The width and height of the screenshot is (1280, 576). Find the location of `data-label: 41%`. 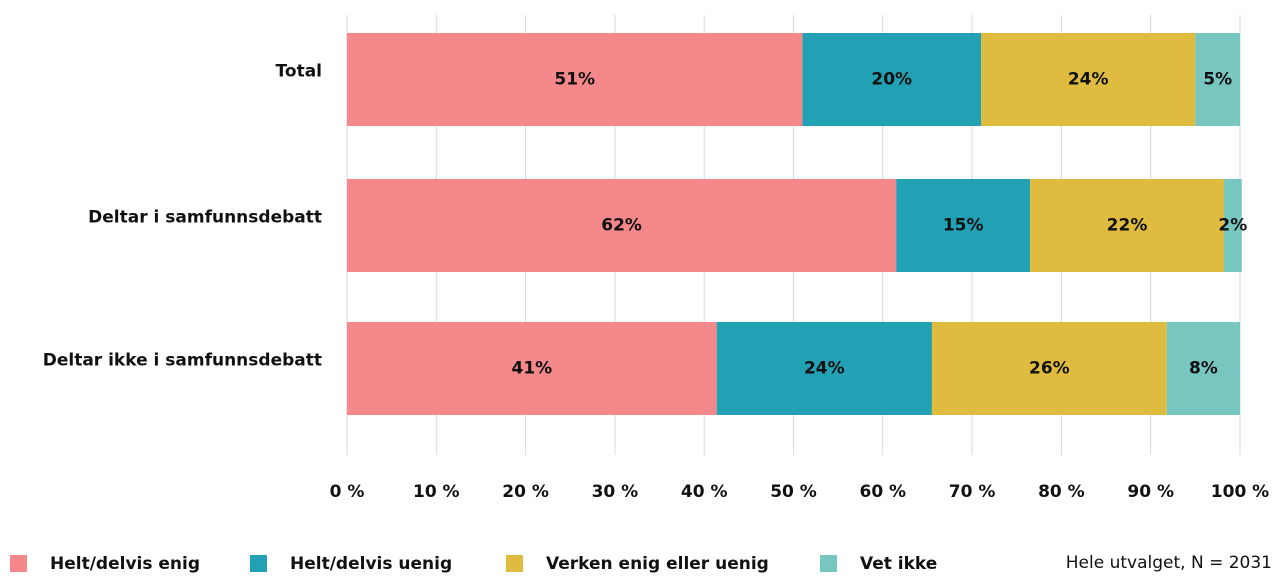

data-label: 41% is located at coordinates (531, 369).